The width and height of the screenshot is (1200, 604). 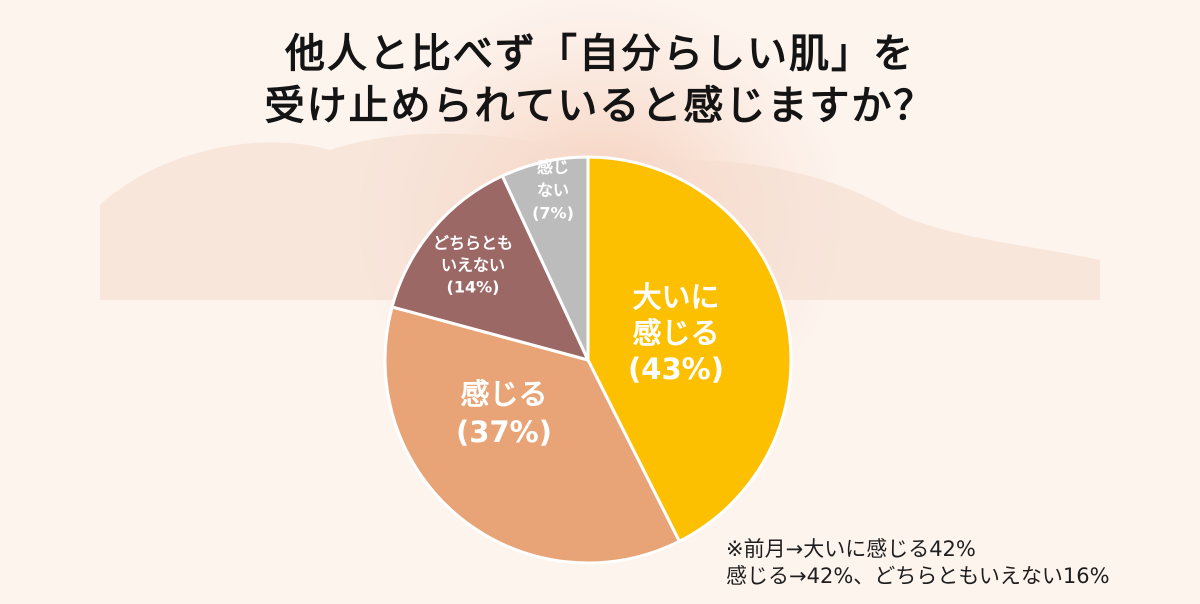 What do you see at coordinates (553, 213) in the screenshot?
I see `slice-label-4-line-3: (7%)` at bounding box center [553, 213].